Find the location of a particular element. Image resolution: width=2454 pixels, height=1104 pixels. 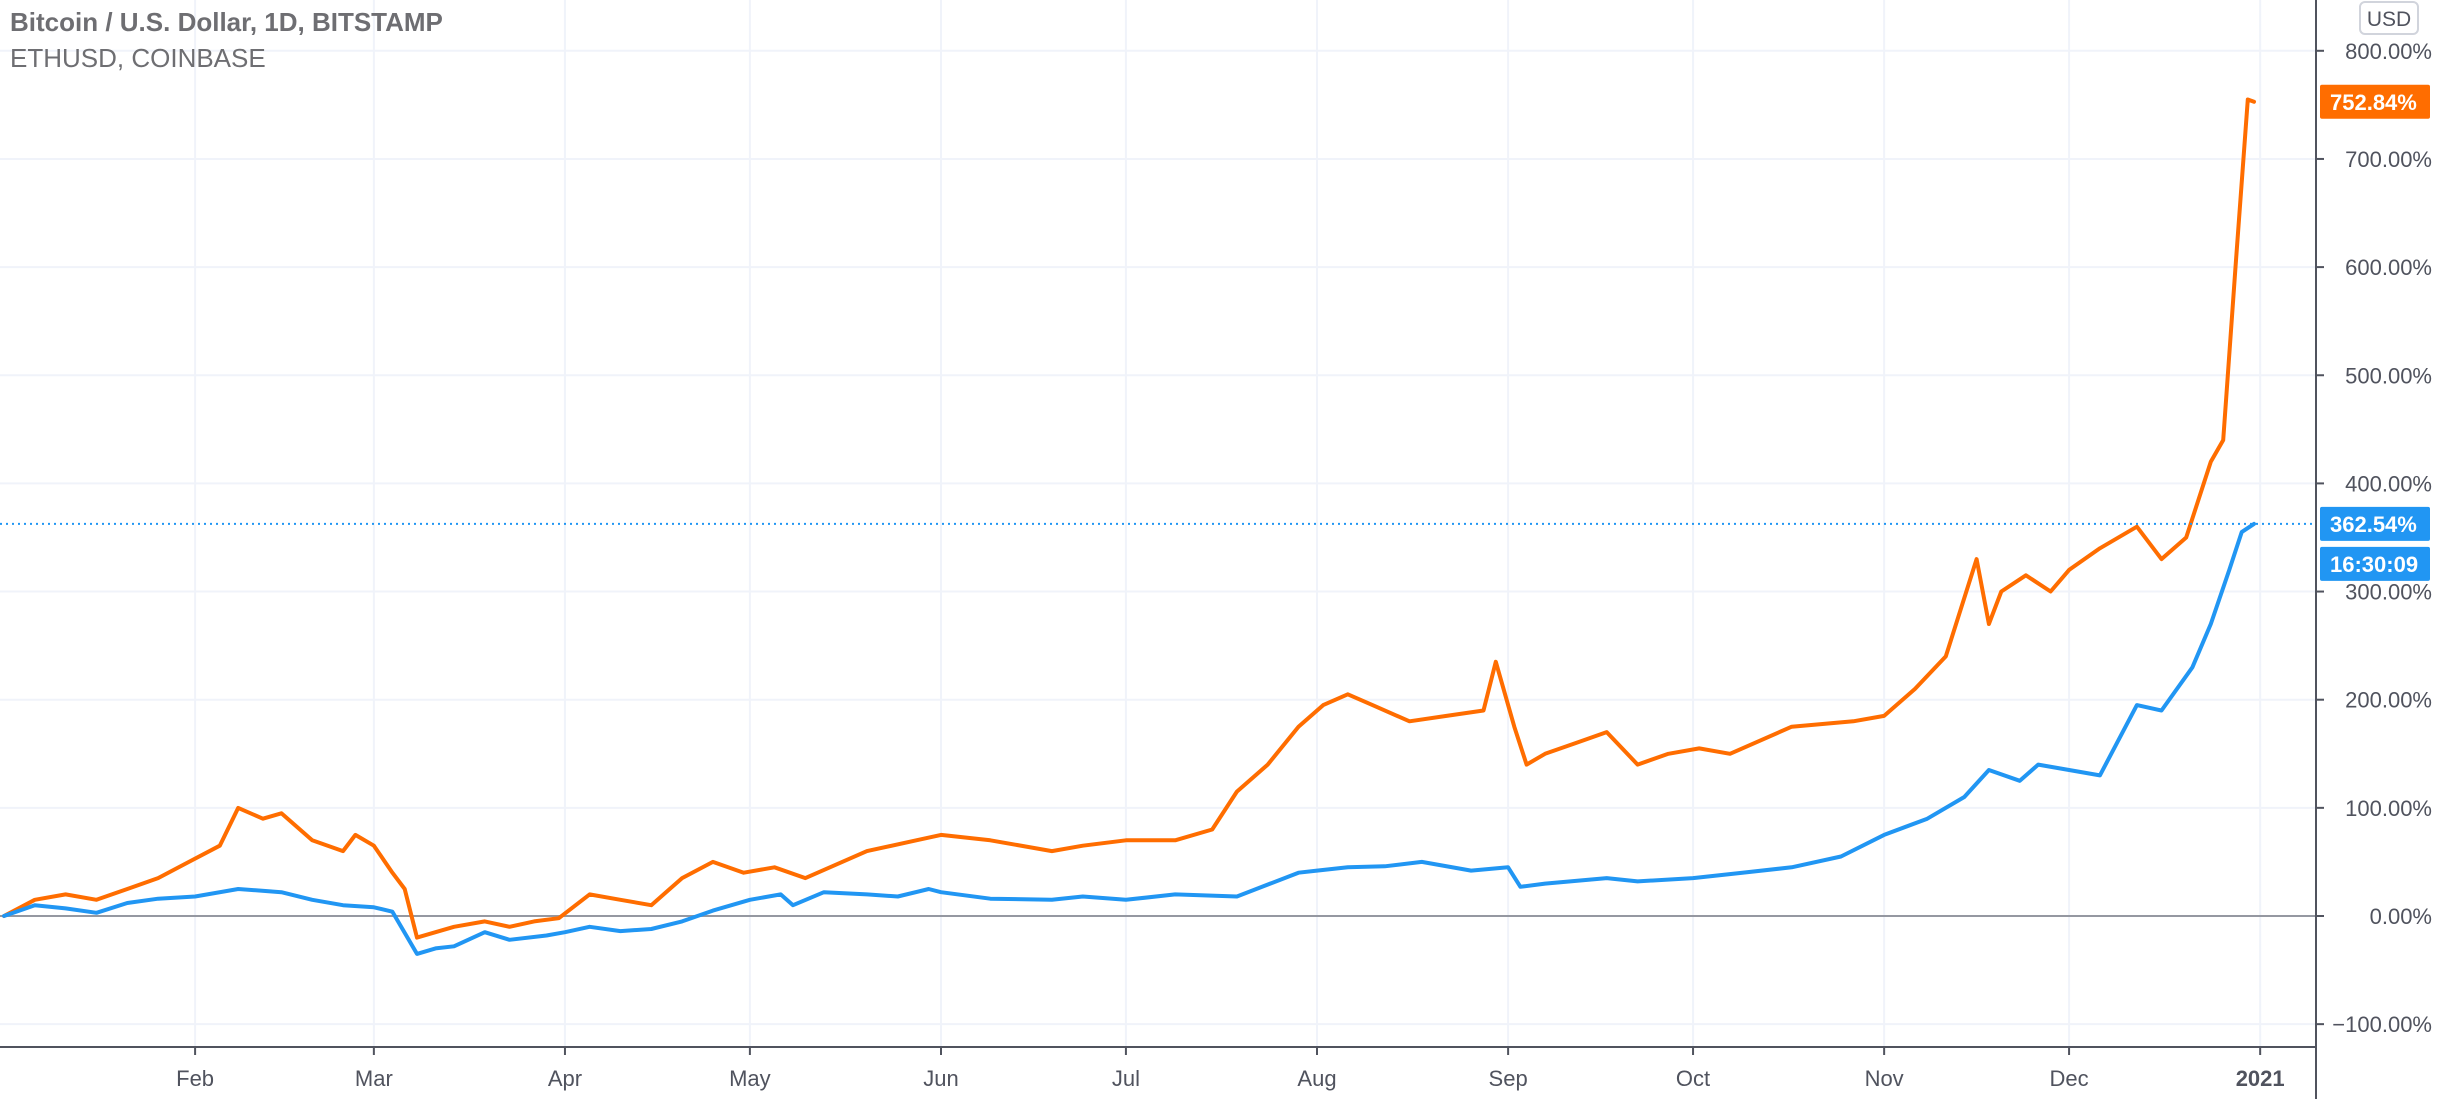

currency-badge-box is located at coordinates (2389, 18).